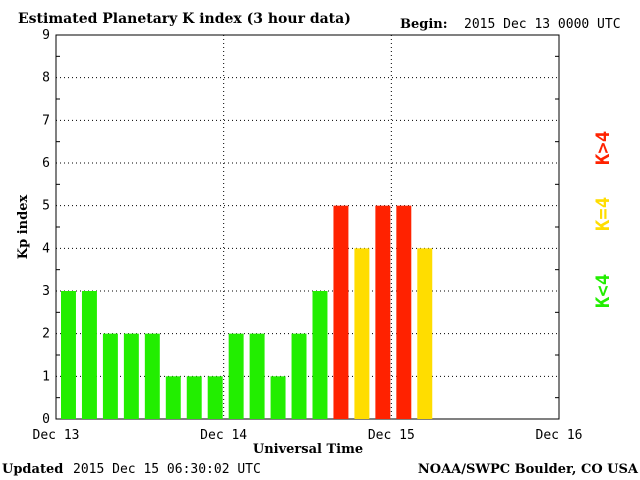 This screenshot has height=480, width=640. I want to click on y-tick-label: 9, so click(46, 35).